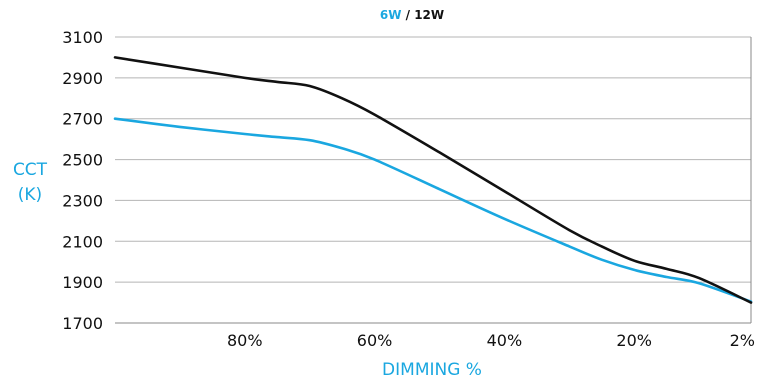 This screenshot has height=381, width=757. What do you see at coordinates (82, 160) in the screenshot?
I see `y-tick-label: 2500` at bounding box center [82, 160].